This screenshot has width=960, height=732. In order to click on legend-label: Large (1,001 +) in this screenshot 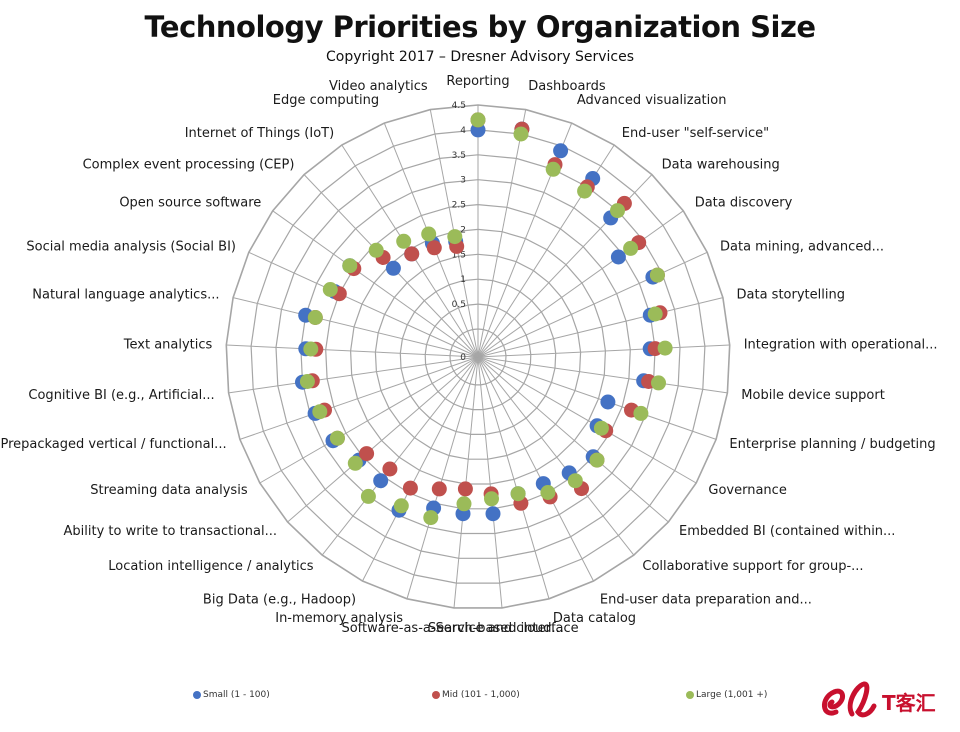, I will do `click(732, 695)`.